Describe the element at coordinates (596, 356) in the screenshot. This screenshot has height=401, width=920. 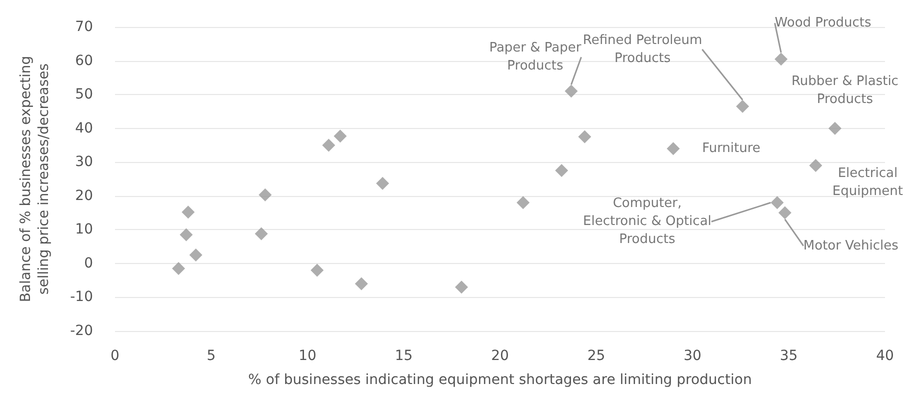
I see `x-tick-label: 25` at that location.